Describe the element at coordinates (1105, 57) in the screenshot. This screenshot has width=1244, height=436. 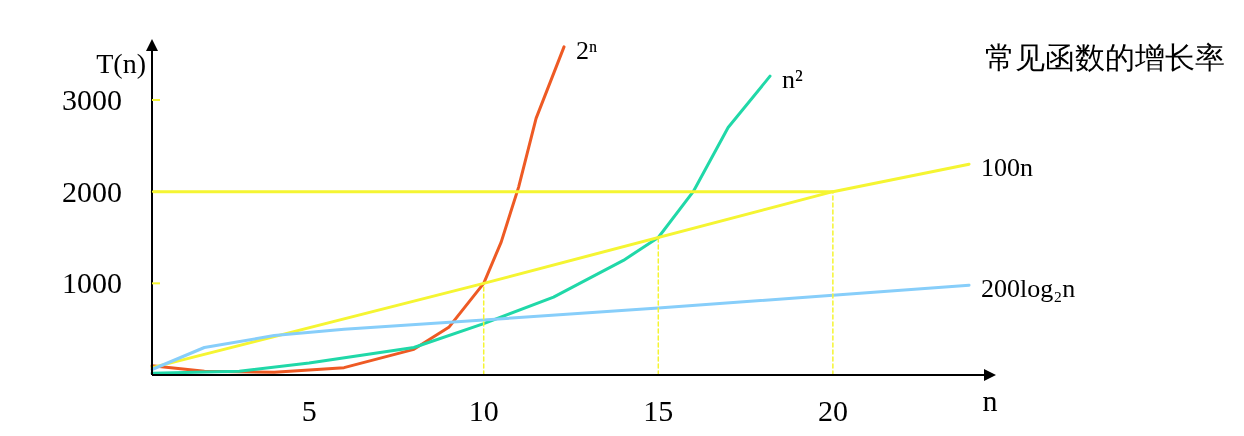
I see `text: 常见函数的增长率` at that location.